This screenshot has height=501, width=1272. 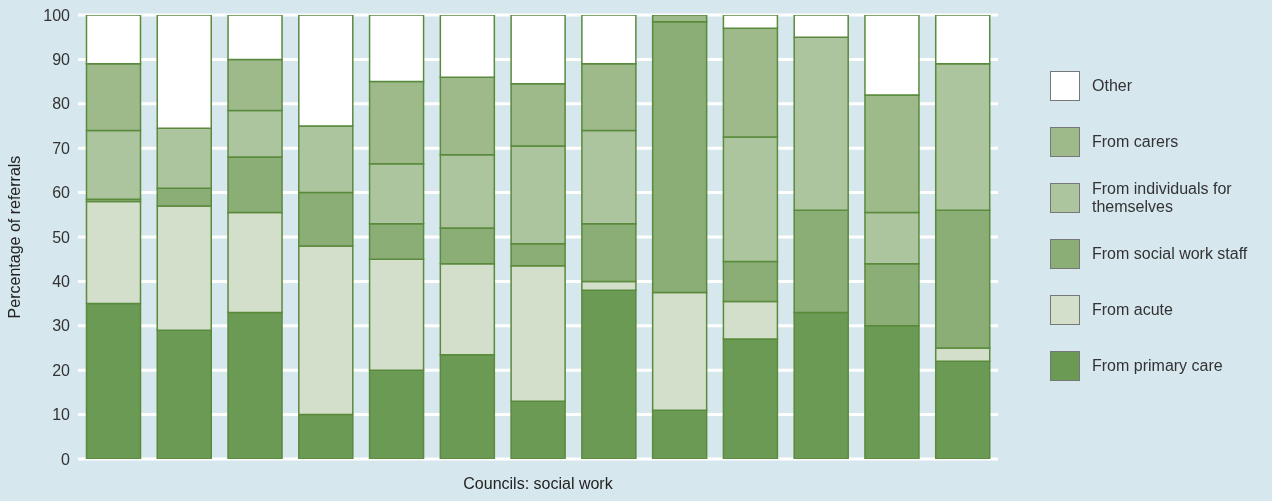 What do you see at coordinates (66, 459) in the screenshot?
I see `y-tick-label: 0` at bounding box center [66, 459].